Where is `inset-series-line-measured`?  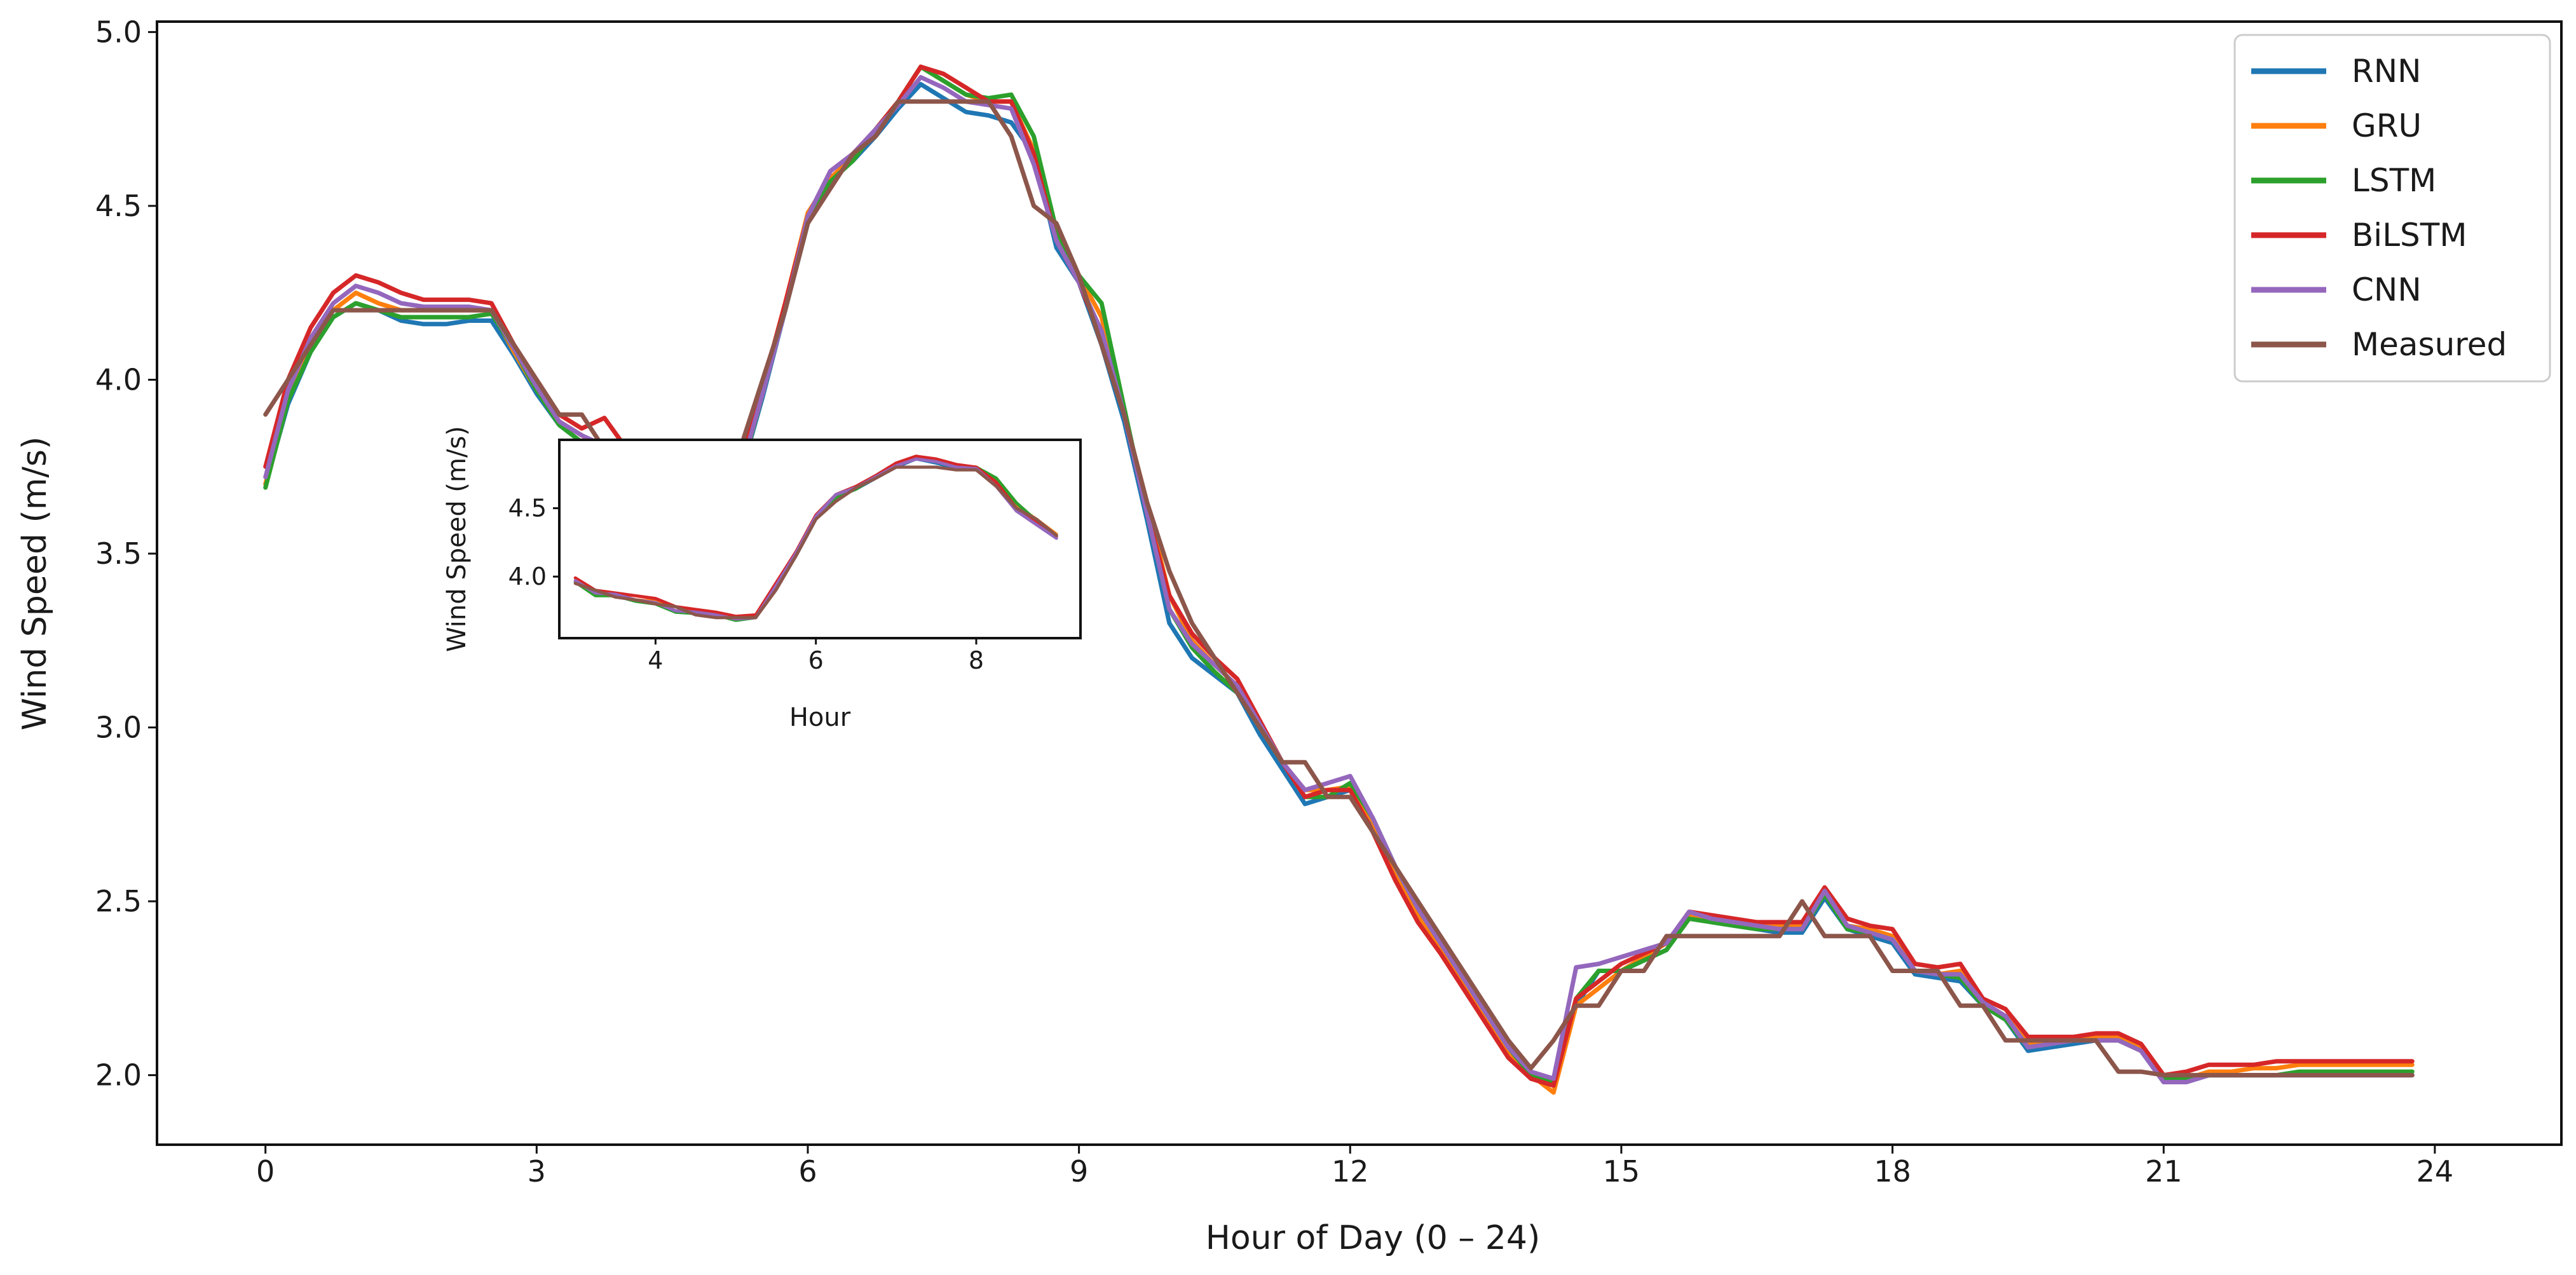
inset-series-line-measured is located at coordinates (815, 542).